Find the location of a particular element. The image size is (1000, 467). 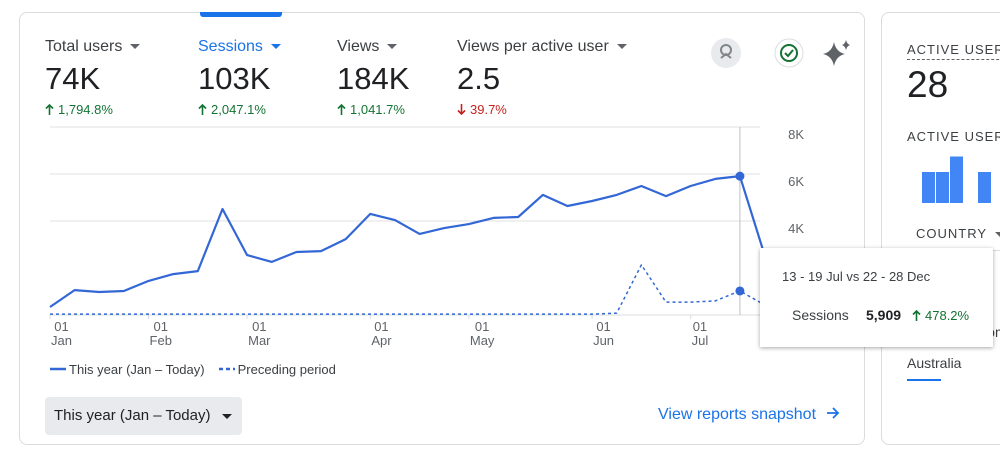

y-tick-label: 6K is located at coordinates (796, 181).